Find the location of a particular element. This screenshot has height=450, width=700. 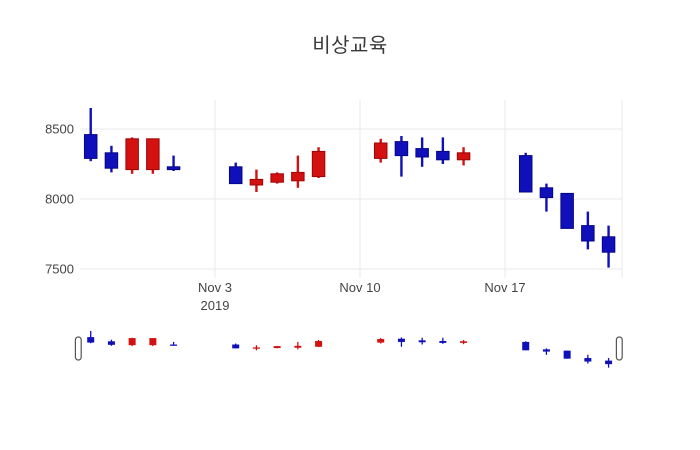

y-axis: 8500 8000 7500 is located at coordinates (59, 199).